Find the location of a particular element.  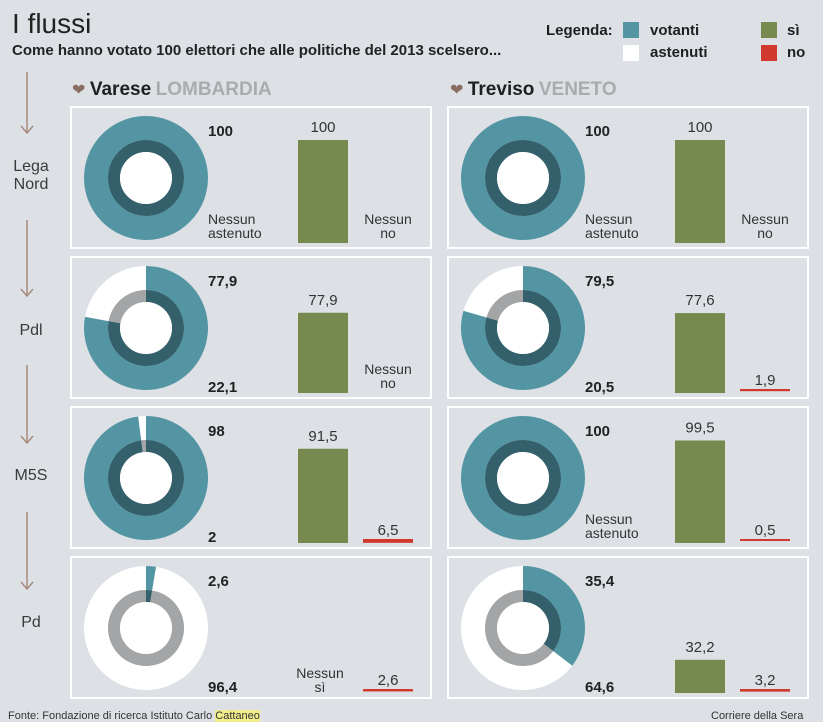

legend-swatch-astenuti is located at coordinates (631, 53).